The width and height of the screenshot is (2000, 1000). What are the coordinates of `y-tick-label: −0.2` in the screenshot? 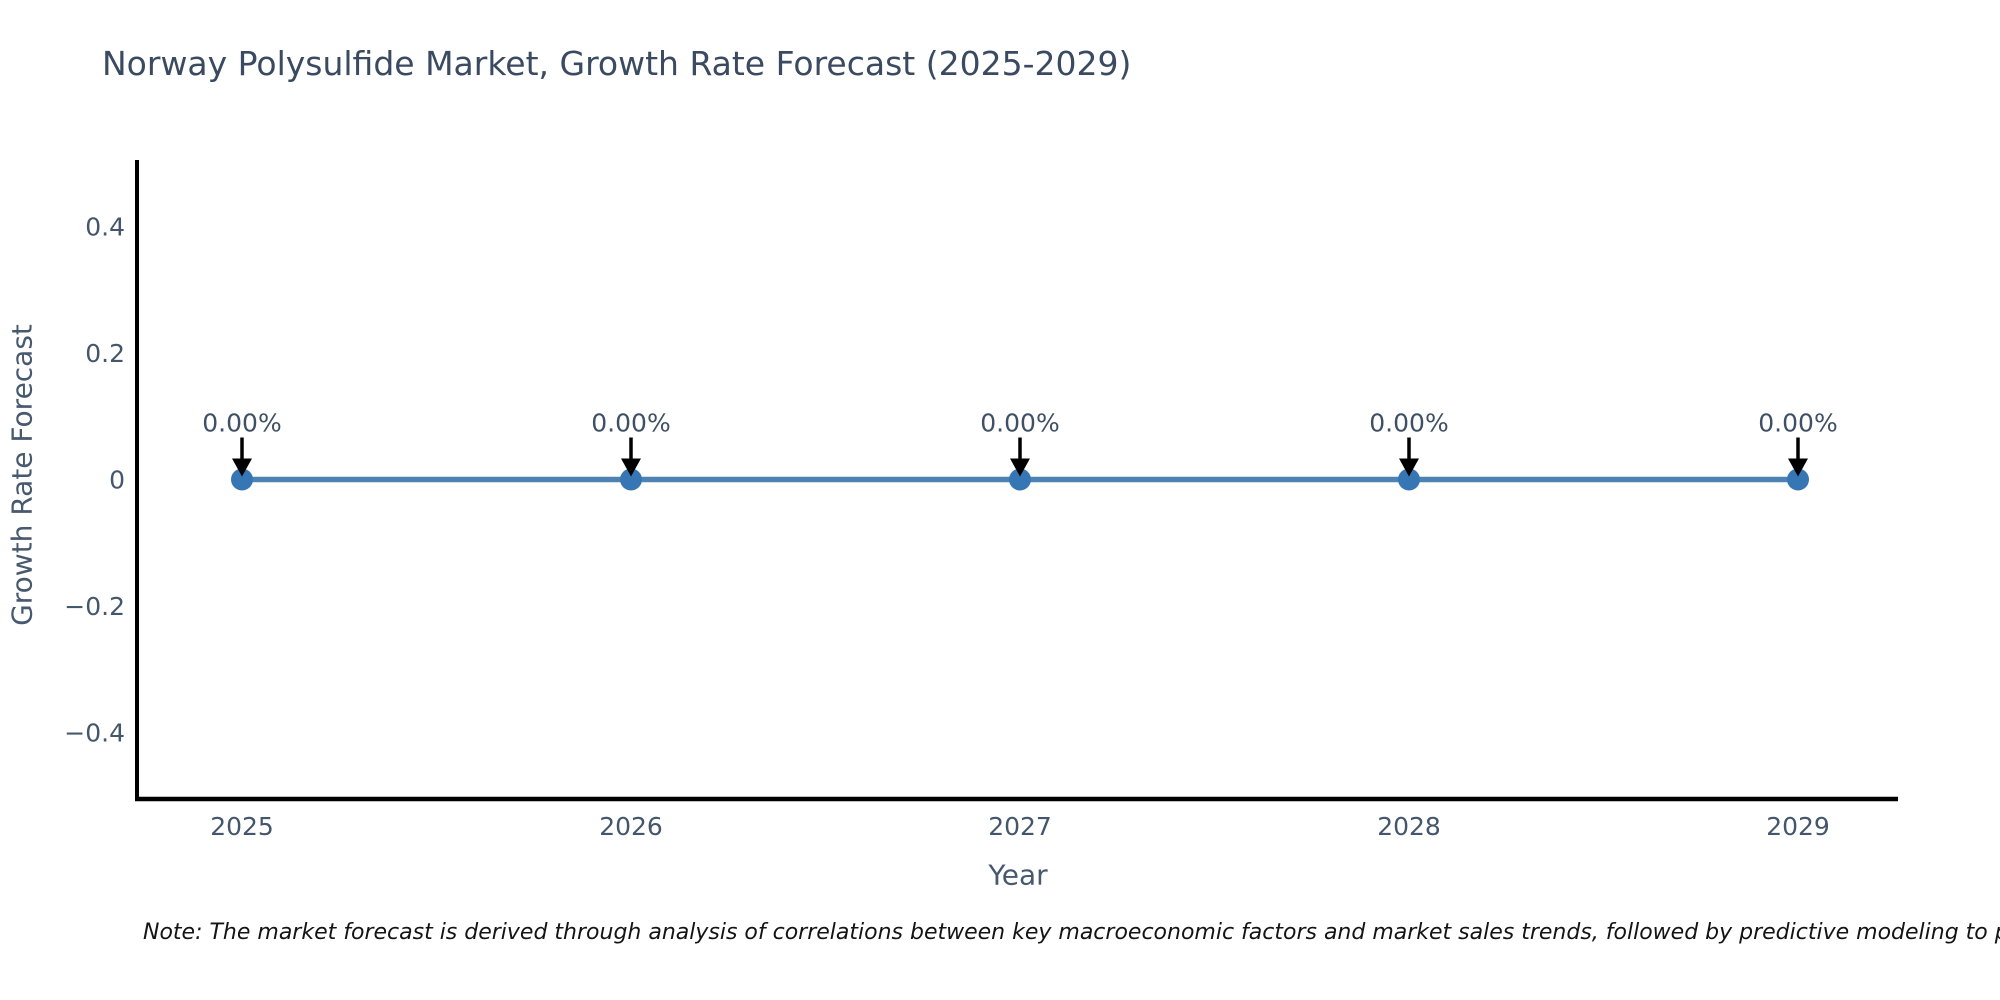 It's located at (94, 606).